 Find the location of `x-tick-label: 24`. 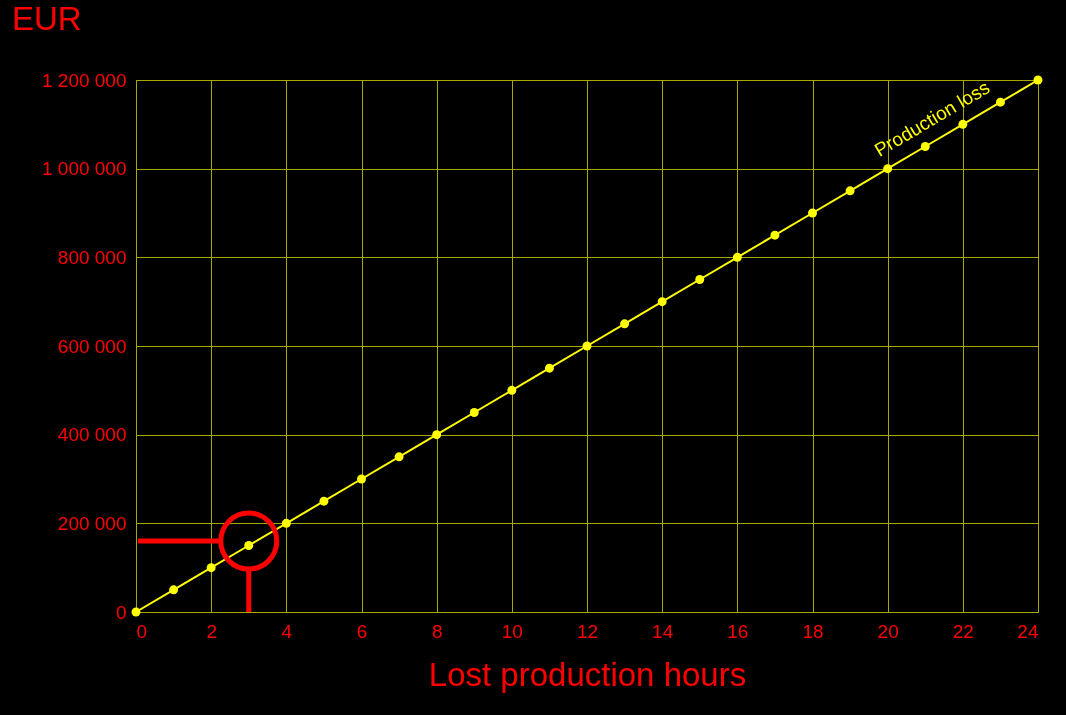

x-tick-label: 24 is located at coordinates (1028, 631).